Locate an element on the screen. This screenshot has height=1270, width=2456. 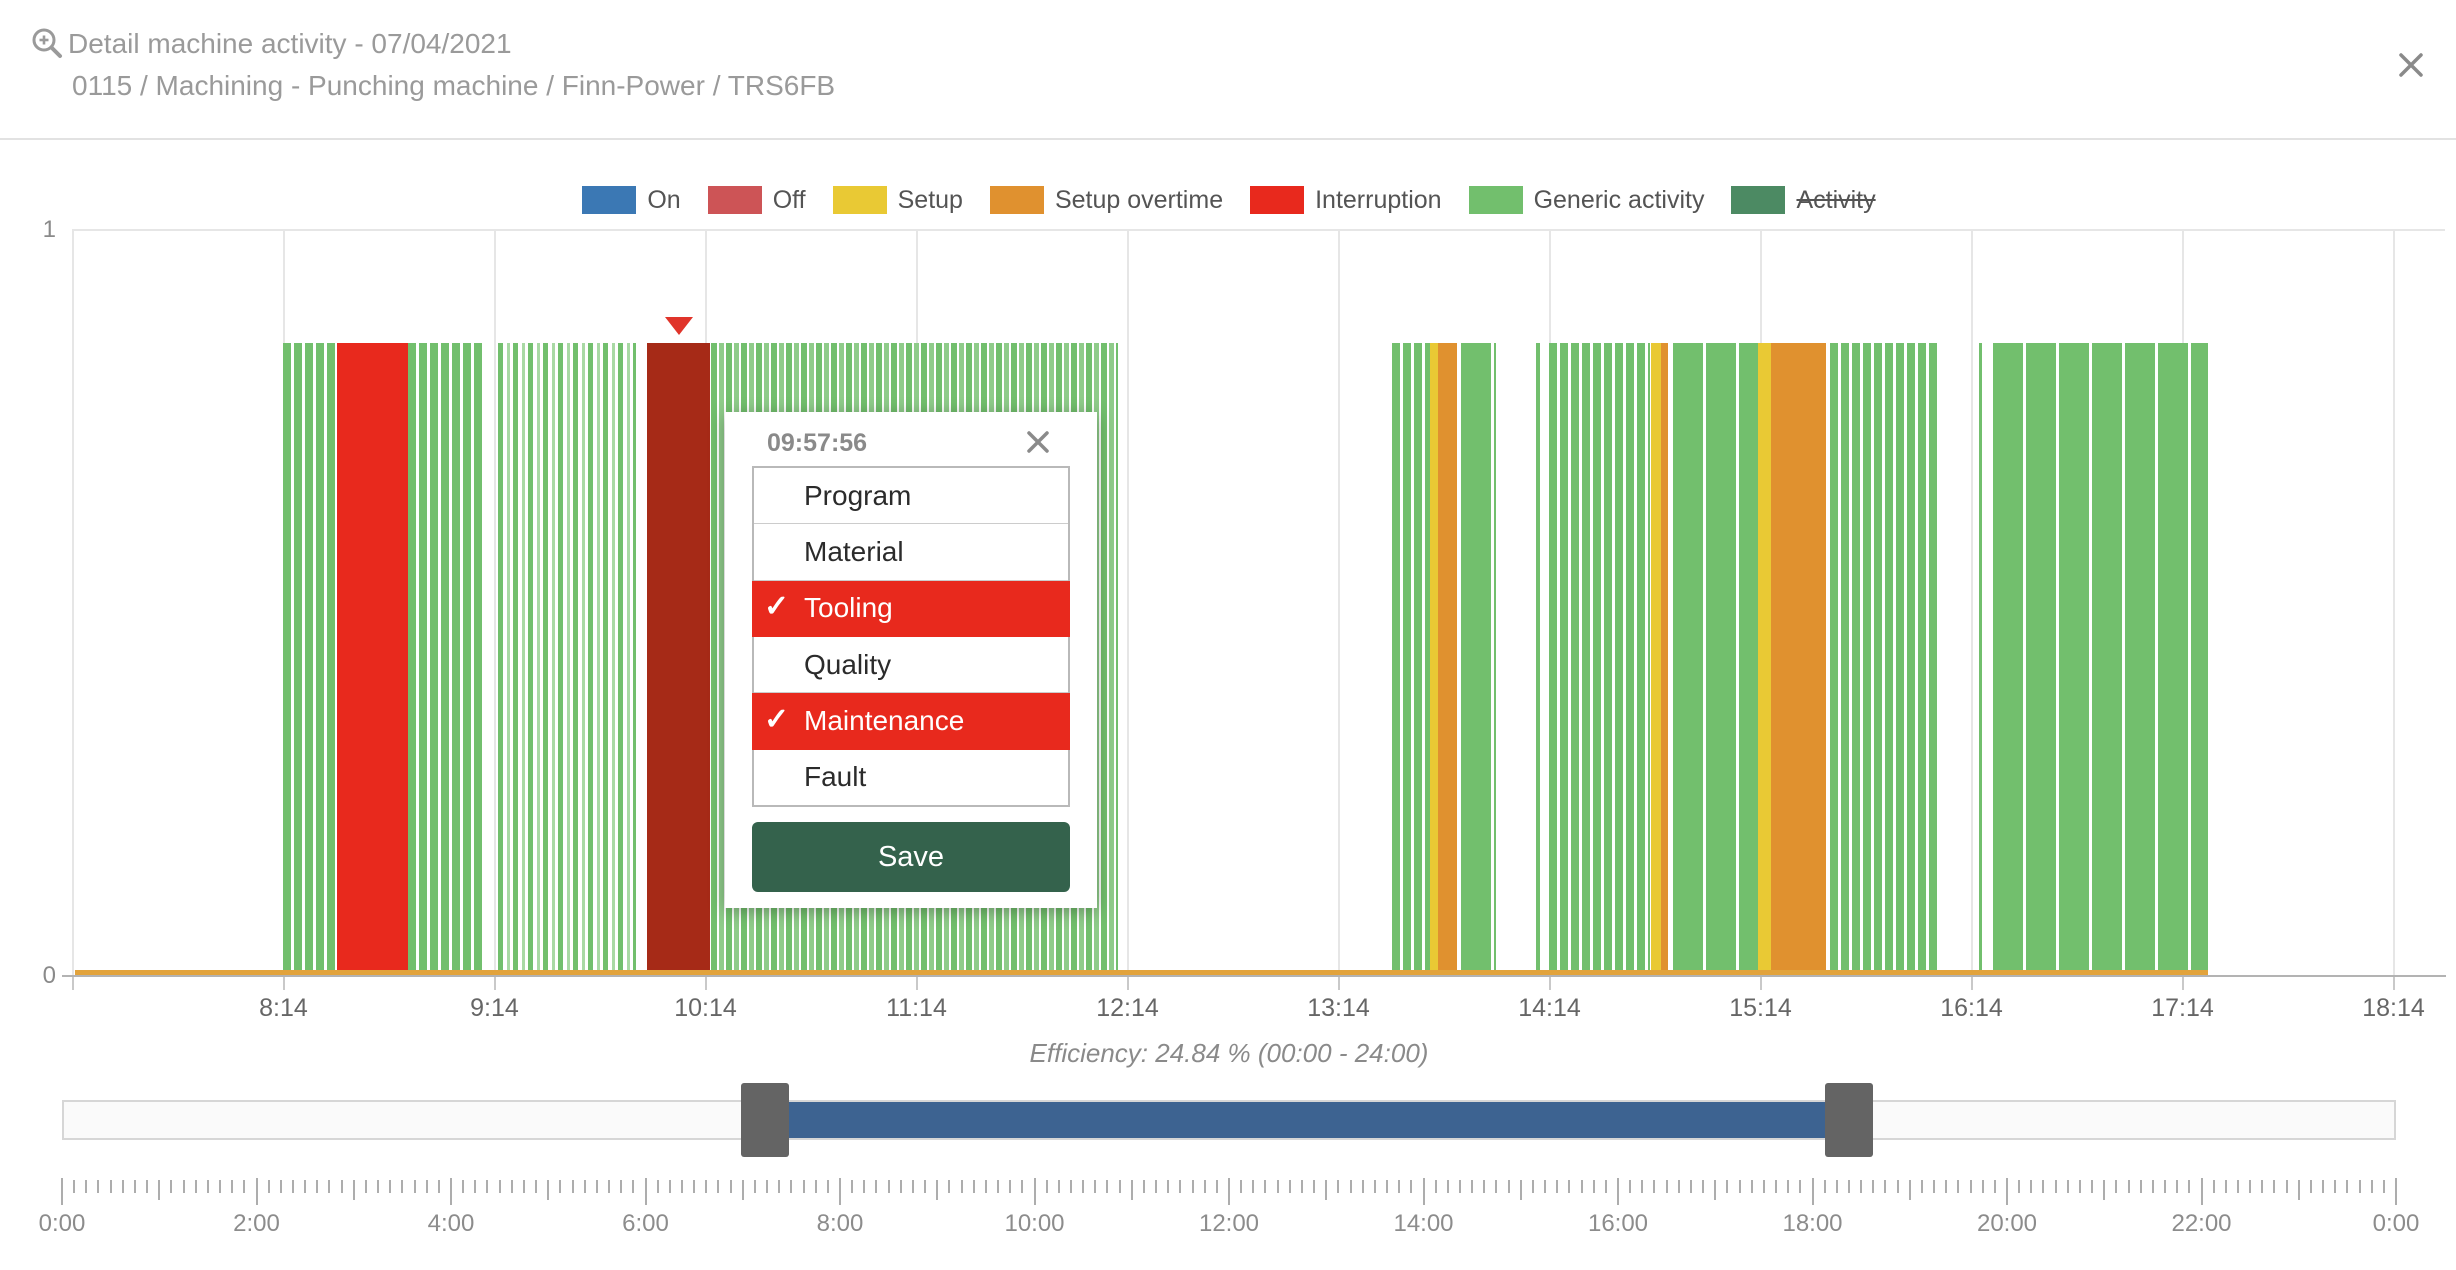
legend-swatch is located at coordinates (1277, 200).